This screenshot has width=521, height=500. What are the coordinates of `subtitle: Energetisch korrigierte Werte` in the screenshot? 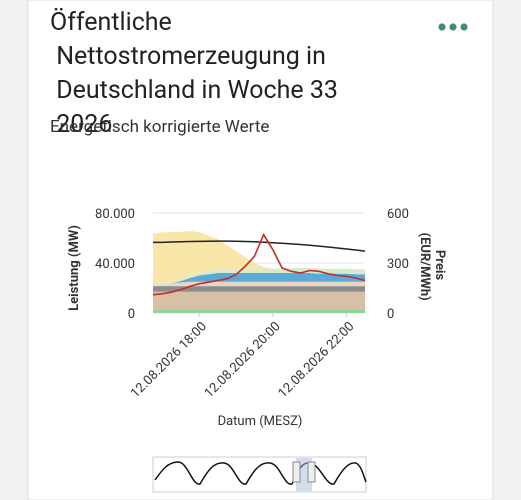 It's located at (159, 127).